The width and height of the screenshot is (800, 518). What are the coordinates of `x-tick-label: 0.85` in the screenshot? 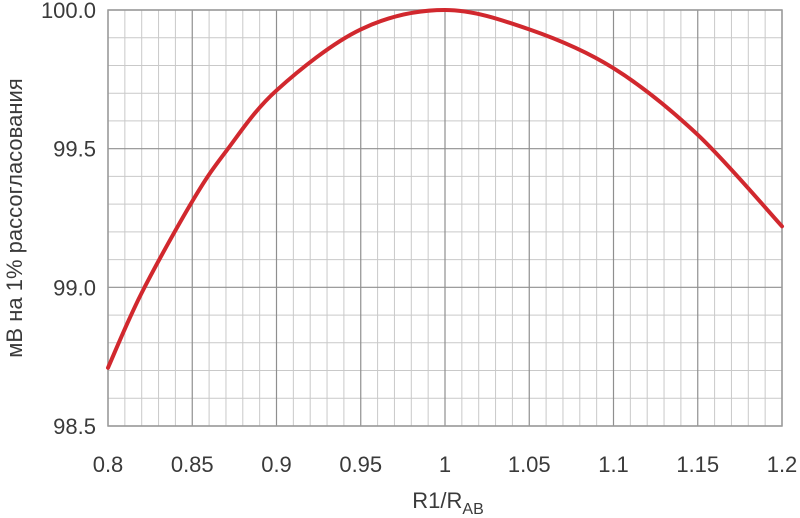 It's located at (192, 464).